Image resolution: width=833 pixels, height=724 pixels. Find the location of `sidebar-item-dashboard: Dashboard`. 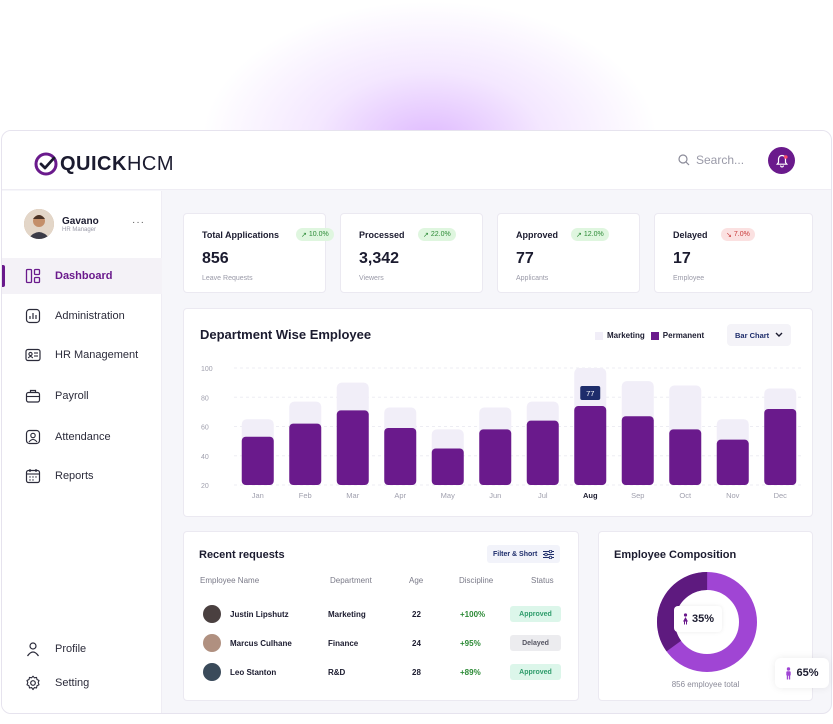

sidebar-item-dashboard: Dashboard is located at coordinates (82, 276).